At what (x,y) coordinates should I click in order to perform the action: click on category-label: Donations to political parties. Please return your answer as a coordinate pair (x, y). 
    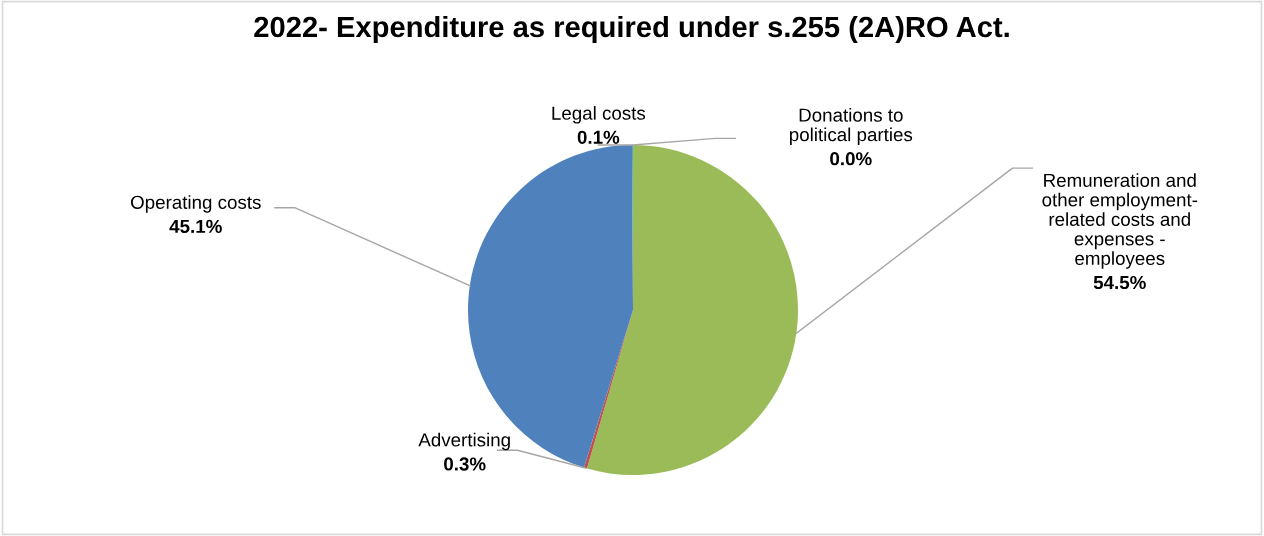
    Looking at the image, I should click on (851, 126).